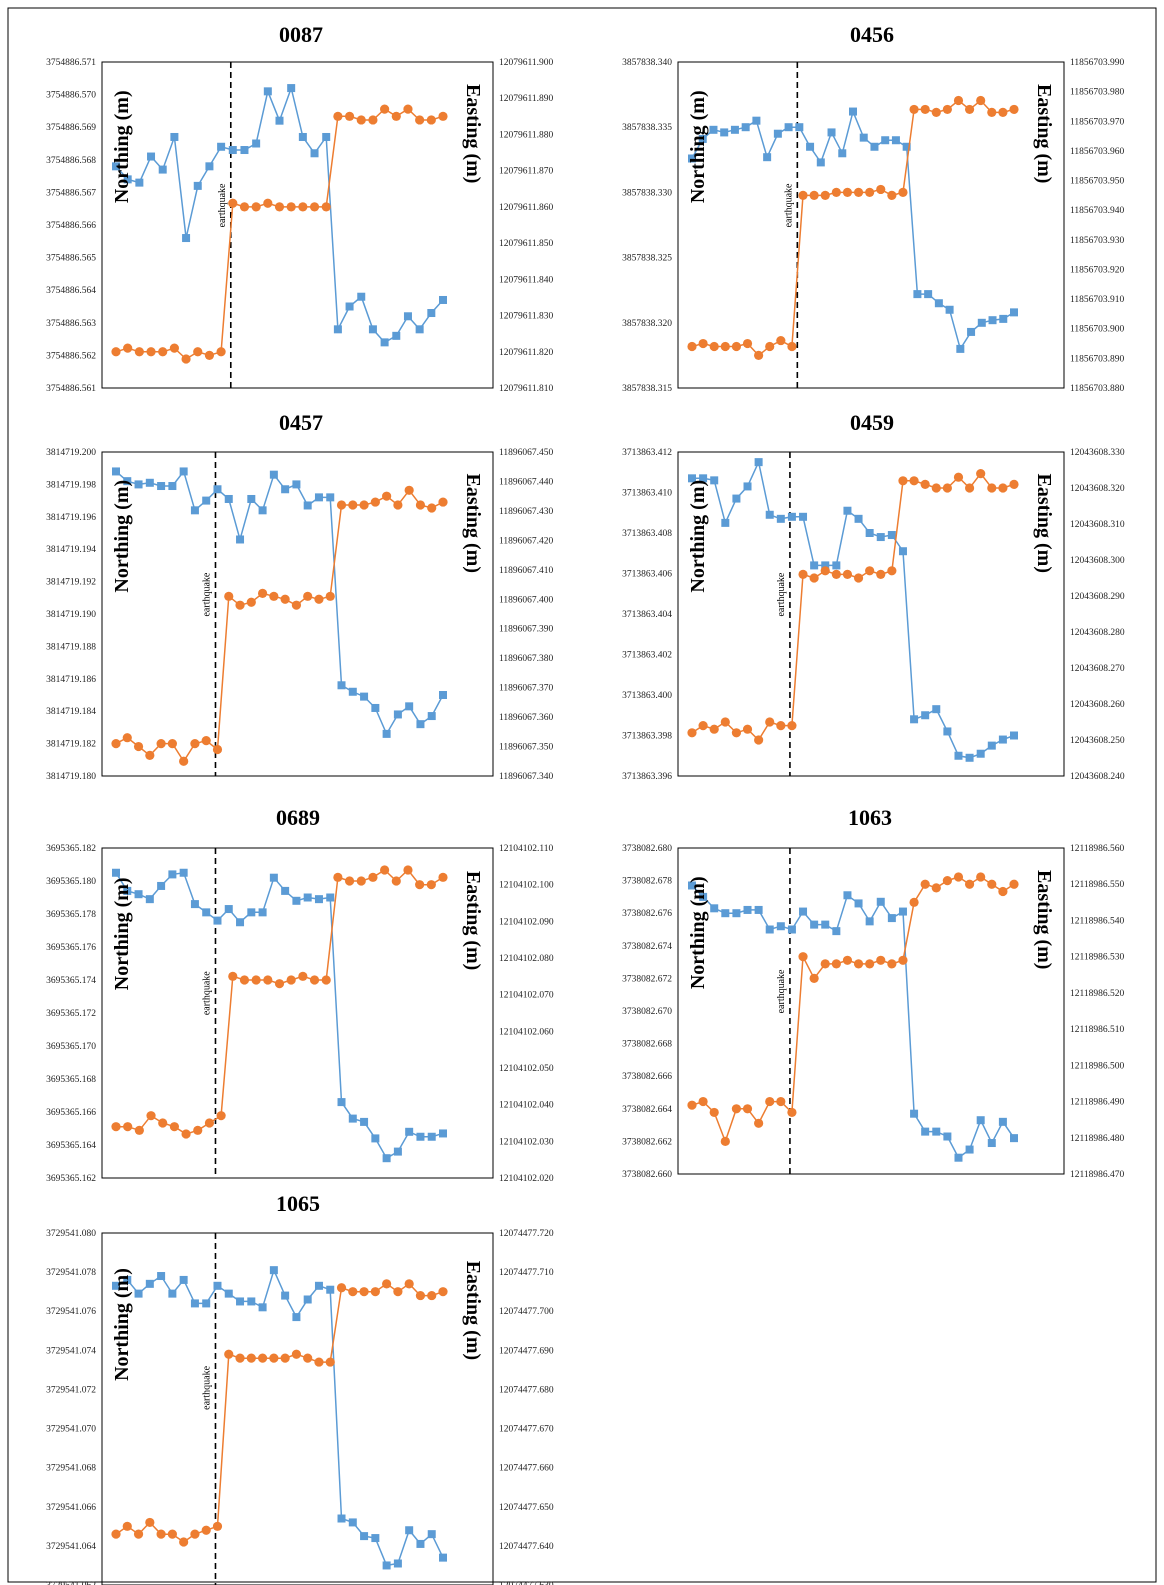 Image resolution: width=1164 pixels, height=1585 pixels. What do you see at coordinates (526, 208) in the screenshot?
I see `y2-tick-label: 12079611.860` at bounding box center [526, 208].